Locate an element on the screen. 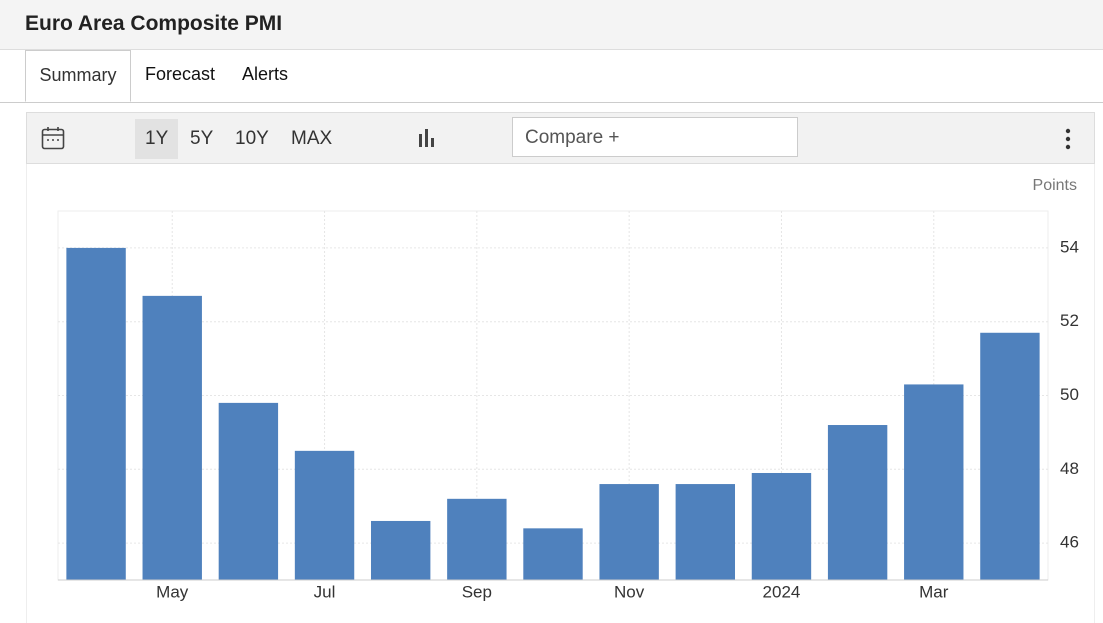  x-tick-label: May is located at coordinates (172, 591).